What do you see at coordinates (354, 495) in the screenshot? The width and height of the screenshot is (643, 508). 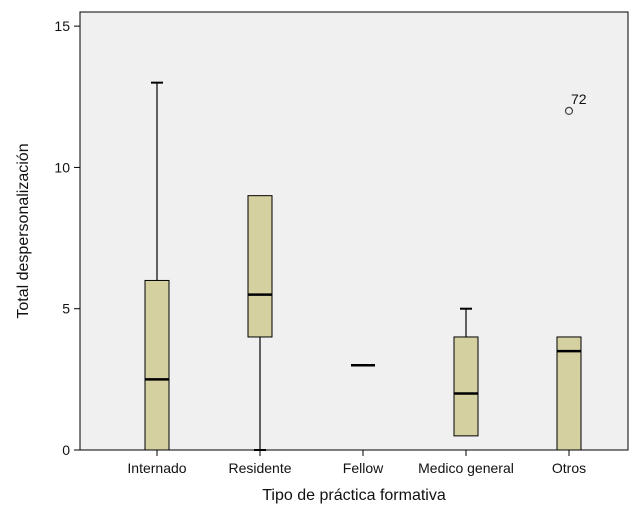 I see `x-axis-title: Tipo de práctica formativa` at bounding box center [354, 495].